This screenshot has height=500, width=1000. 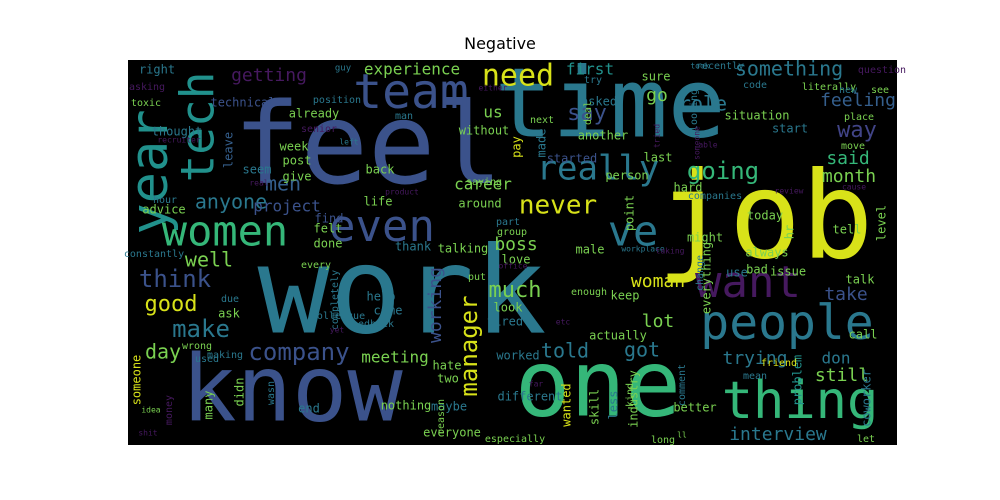 I want to click on cloud-word: issue, so click(x=788, y=272).